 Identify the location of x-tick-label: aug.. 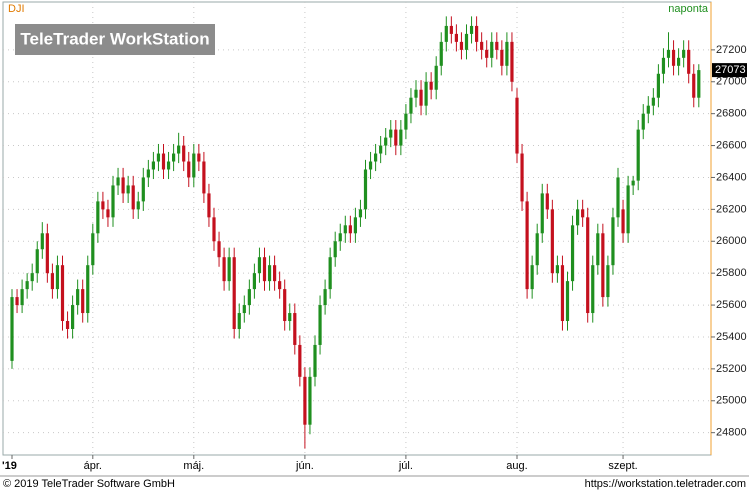
(516, 466).